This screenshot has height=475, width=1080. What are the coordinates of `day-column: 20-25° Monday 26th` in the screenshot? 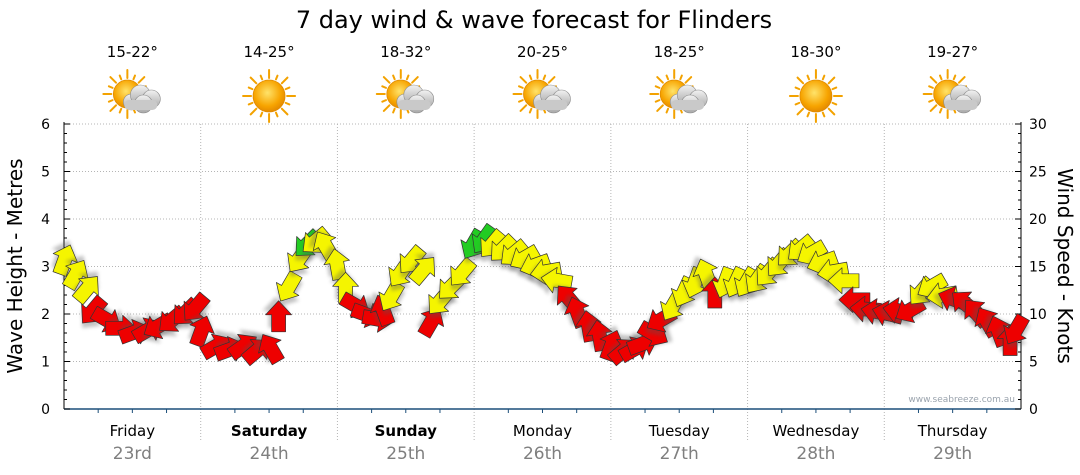 It's located at (542, 253).